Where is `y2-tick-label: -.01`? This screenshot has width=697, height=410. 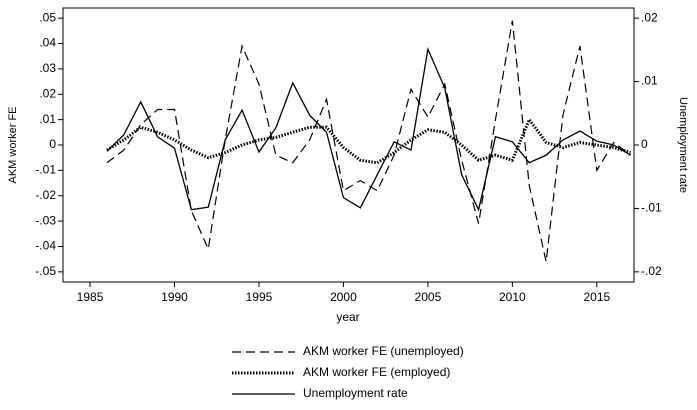
y2-tick-label: -.01 is located at coordinates (651, 208).